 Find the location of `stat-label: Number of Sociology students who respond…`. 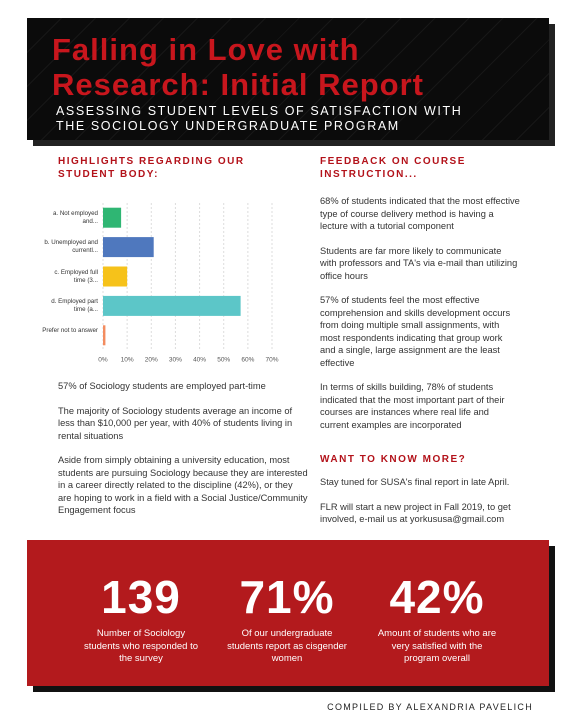

stat-label: Number of Sociology students who respond… is located at coordinates (141, 646).